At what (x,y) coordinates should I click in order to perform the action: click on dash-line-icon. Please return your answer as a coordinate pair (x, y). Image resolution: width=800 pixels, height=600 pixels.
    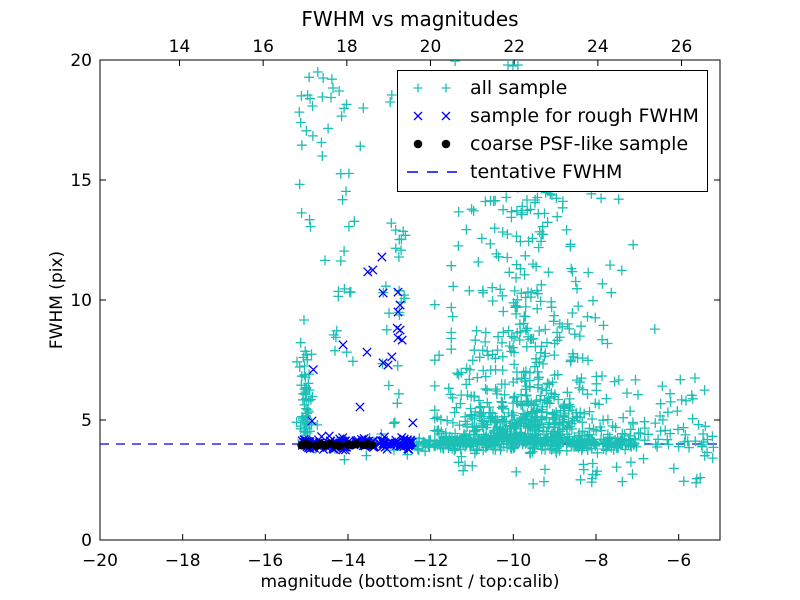
    Looking at the image, I should click on (432, 172).